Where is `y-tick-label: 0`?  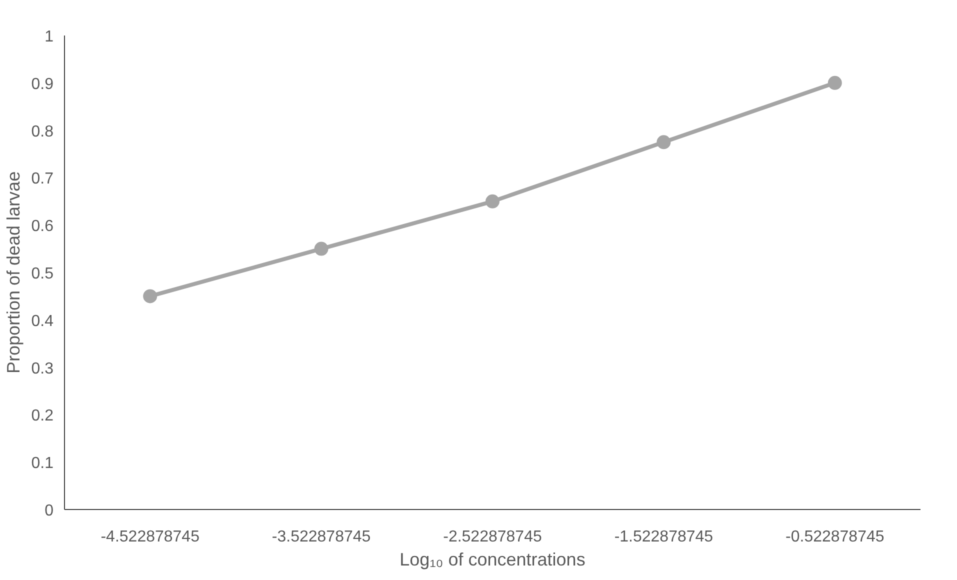 y-tick-label: 0 is located at coordinates (49, 511).